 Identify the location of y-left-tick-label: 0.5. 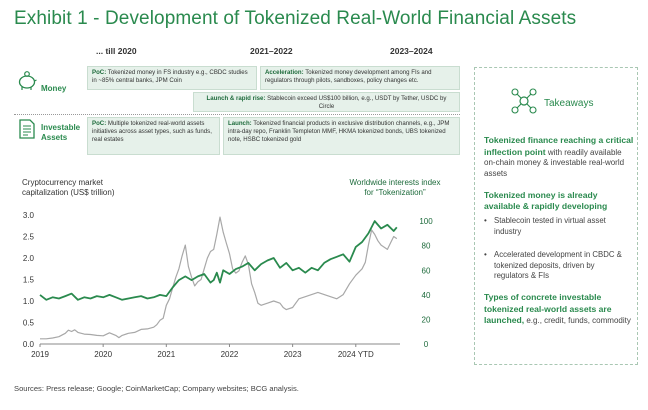
(29, 323).